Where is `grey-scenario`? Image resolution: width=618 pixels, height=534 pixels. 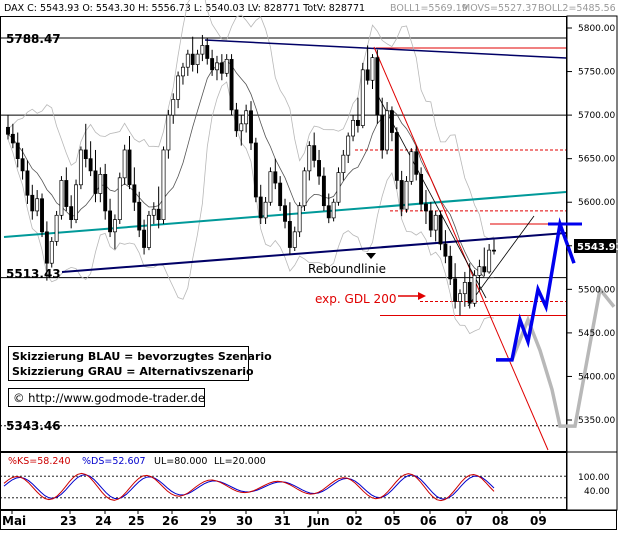 grey-scenario is located at coordinates (556, 356).